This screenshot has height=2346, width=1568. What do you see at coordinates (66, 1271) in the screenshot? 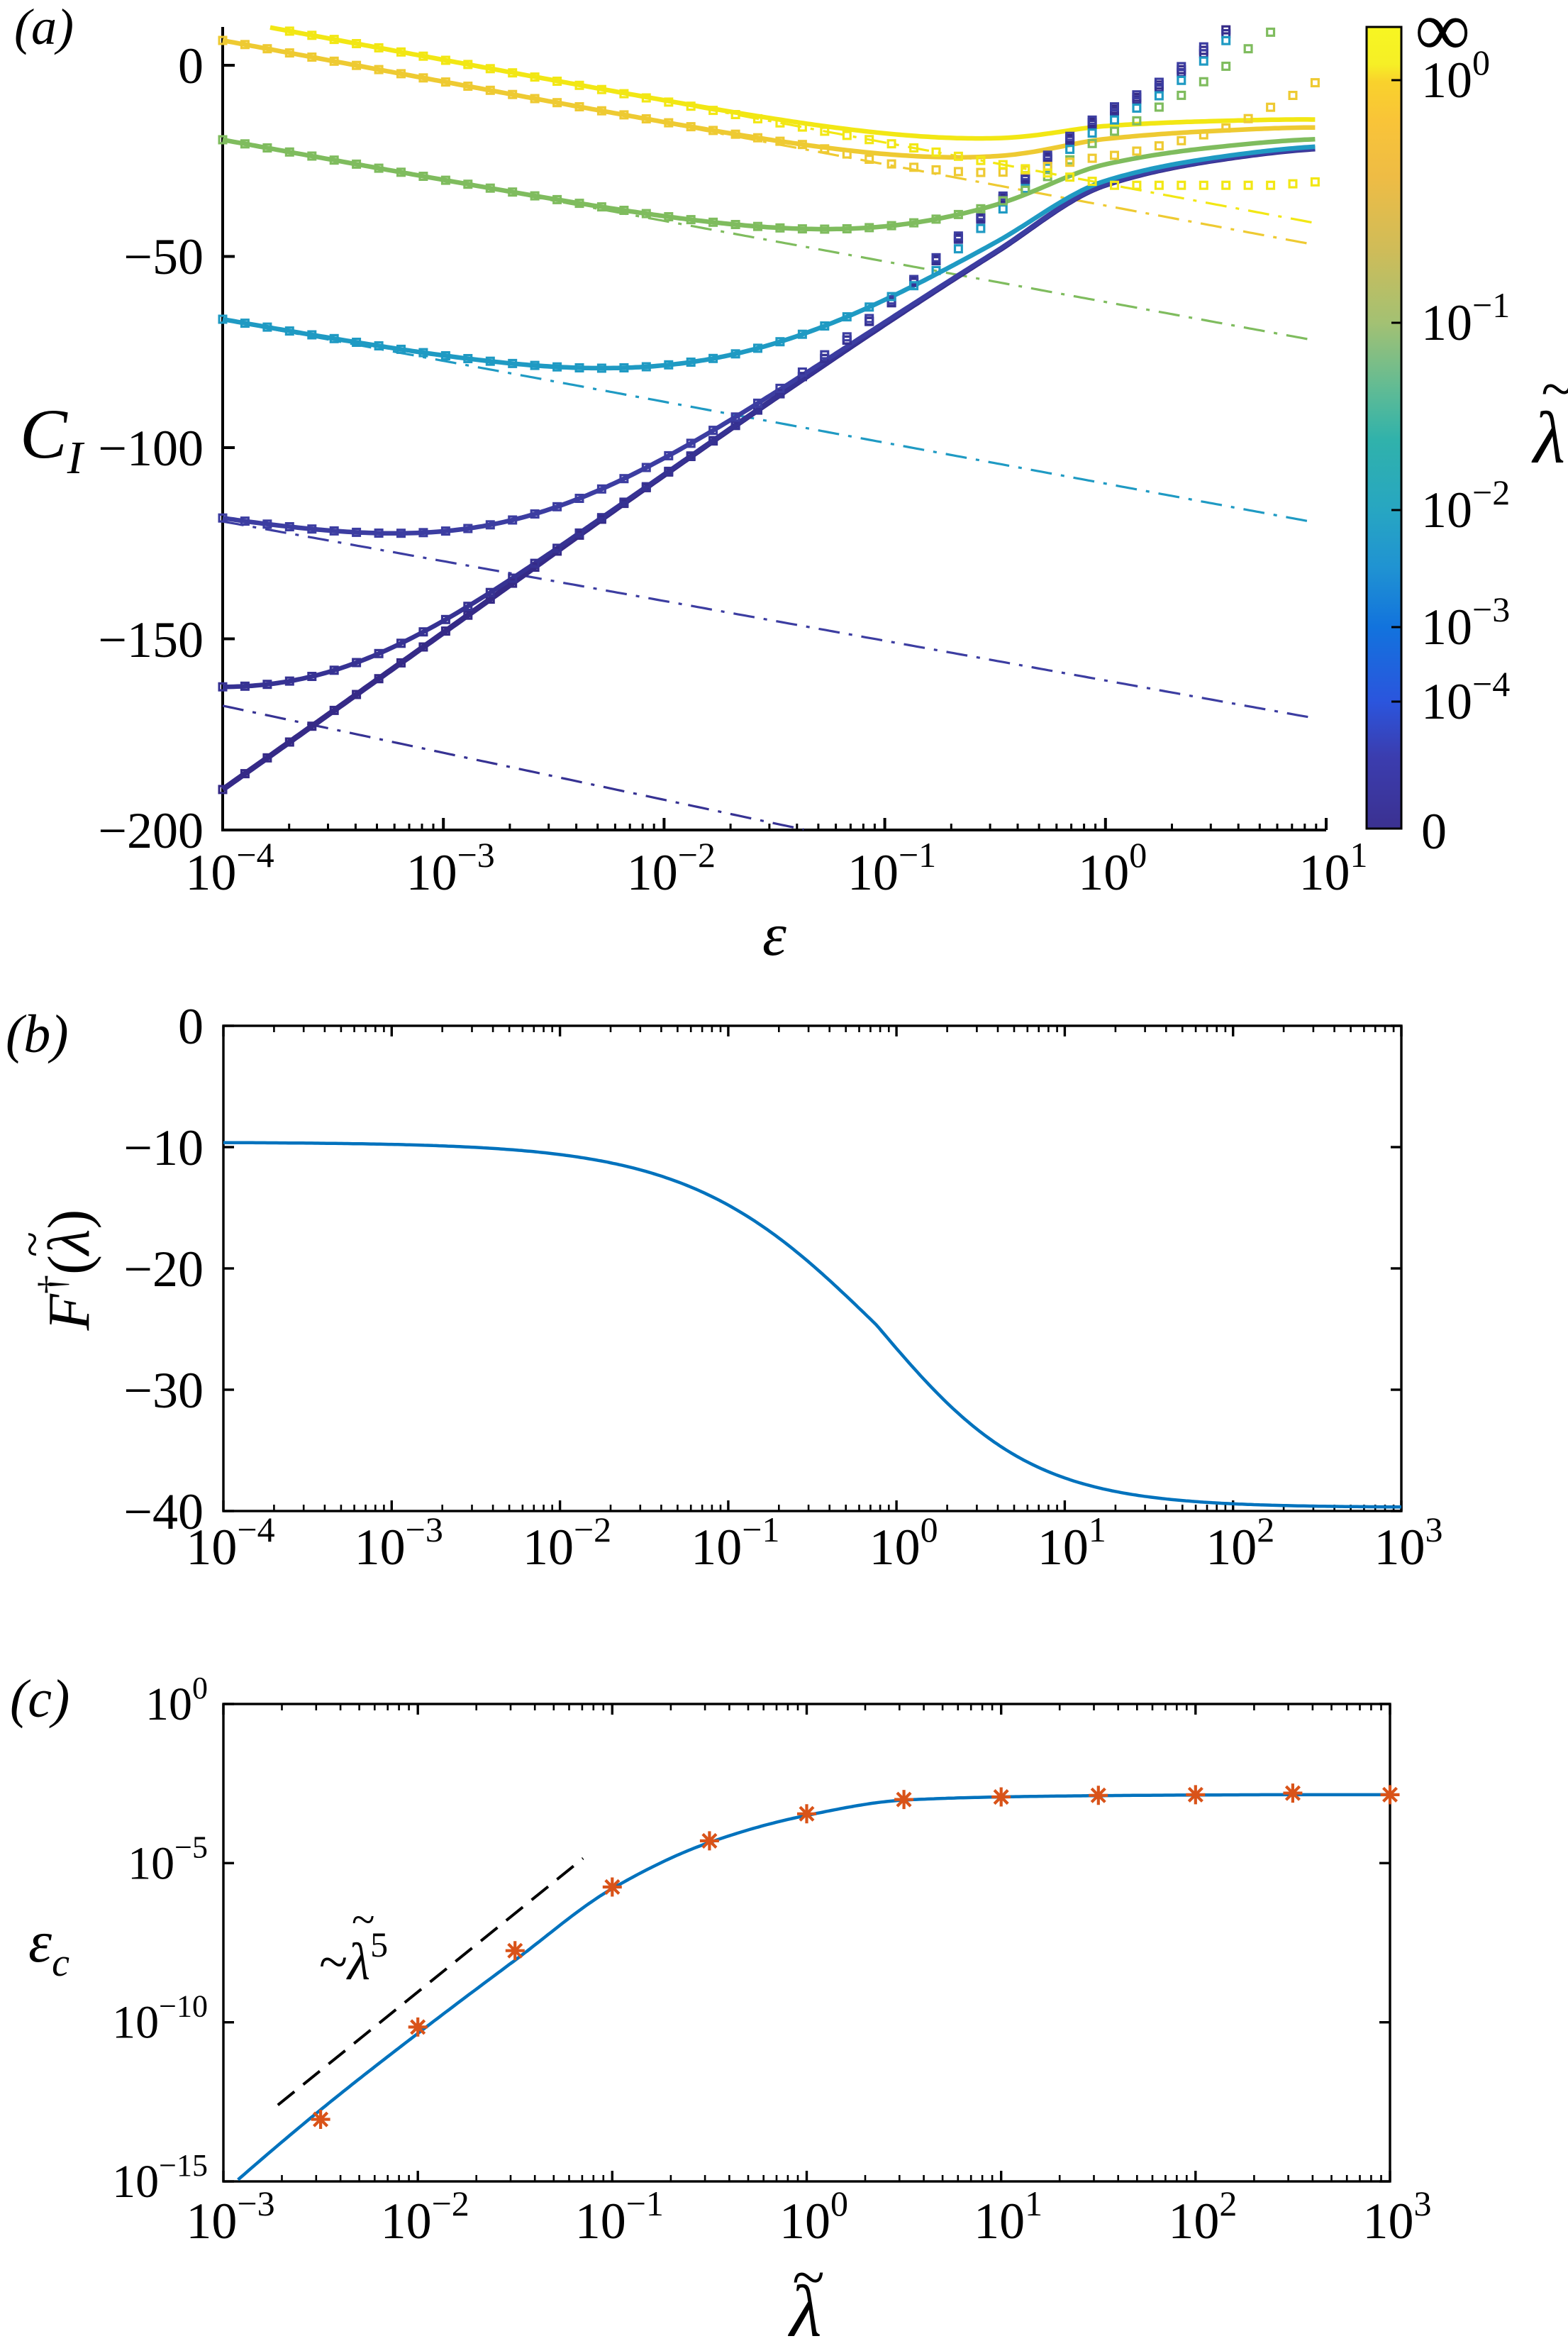
I see `svg-text: F†(λ)` at bounding box center [66, 1271].